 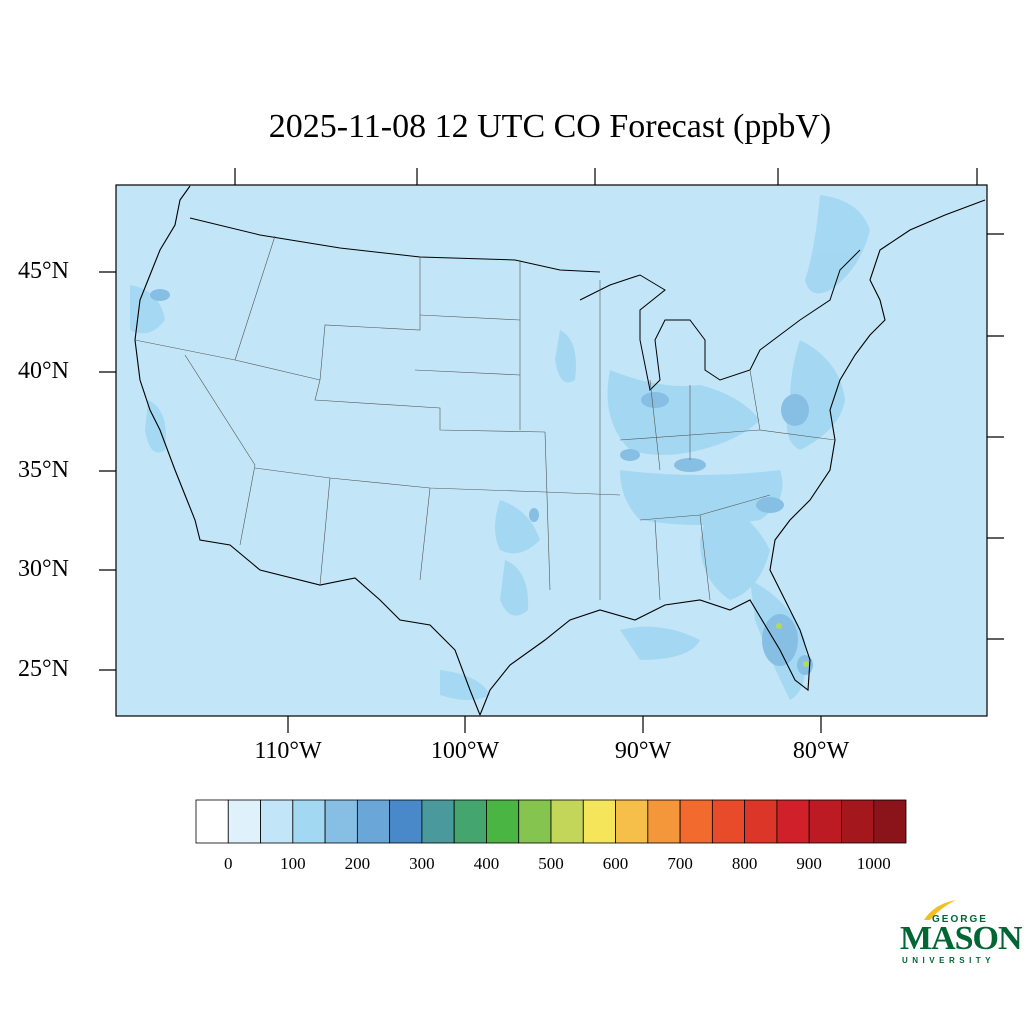 I want to click on colorbar-label: 300, so click(x=422, y=863).